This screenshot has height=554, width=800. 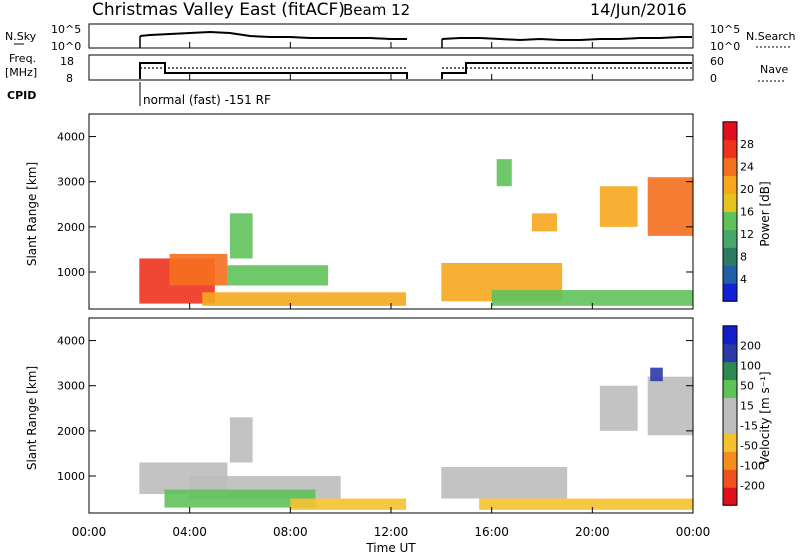 I want to click on beam-label: Beam 12, so click(x=376, y=10).